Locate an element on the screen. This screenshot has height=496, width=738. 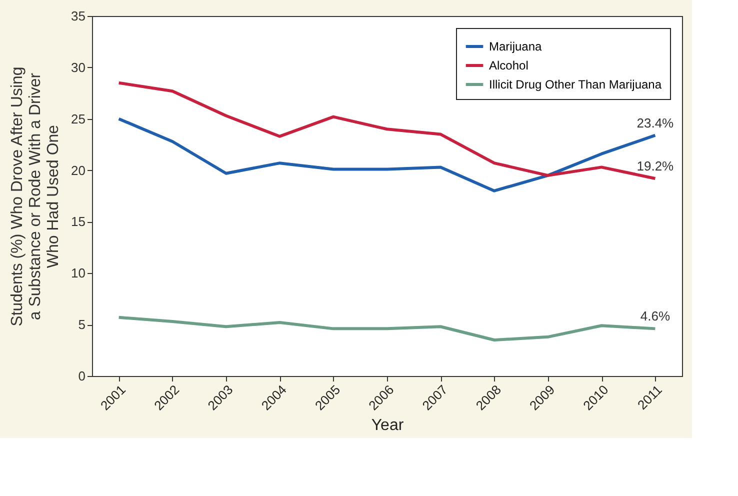
y-axis-title: Students (%) Who Drove After Using a Substance or Rode With a Driver Who Had Used One is located at coordinates (35, 196).